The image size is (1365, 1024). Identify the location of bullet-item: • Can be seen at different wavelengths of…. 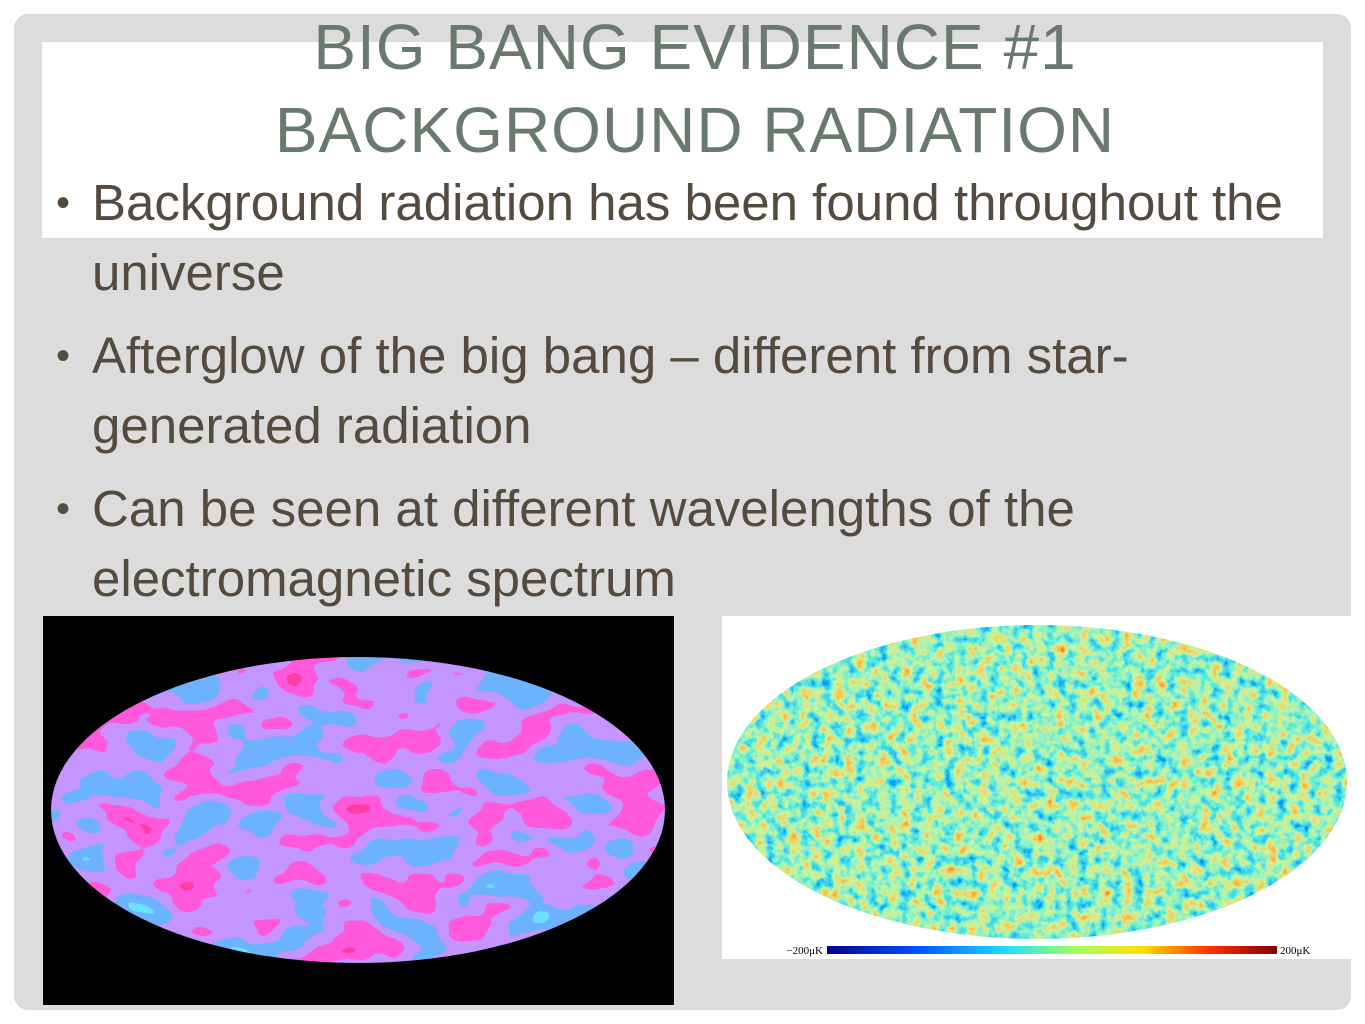
(565, 543).